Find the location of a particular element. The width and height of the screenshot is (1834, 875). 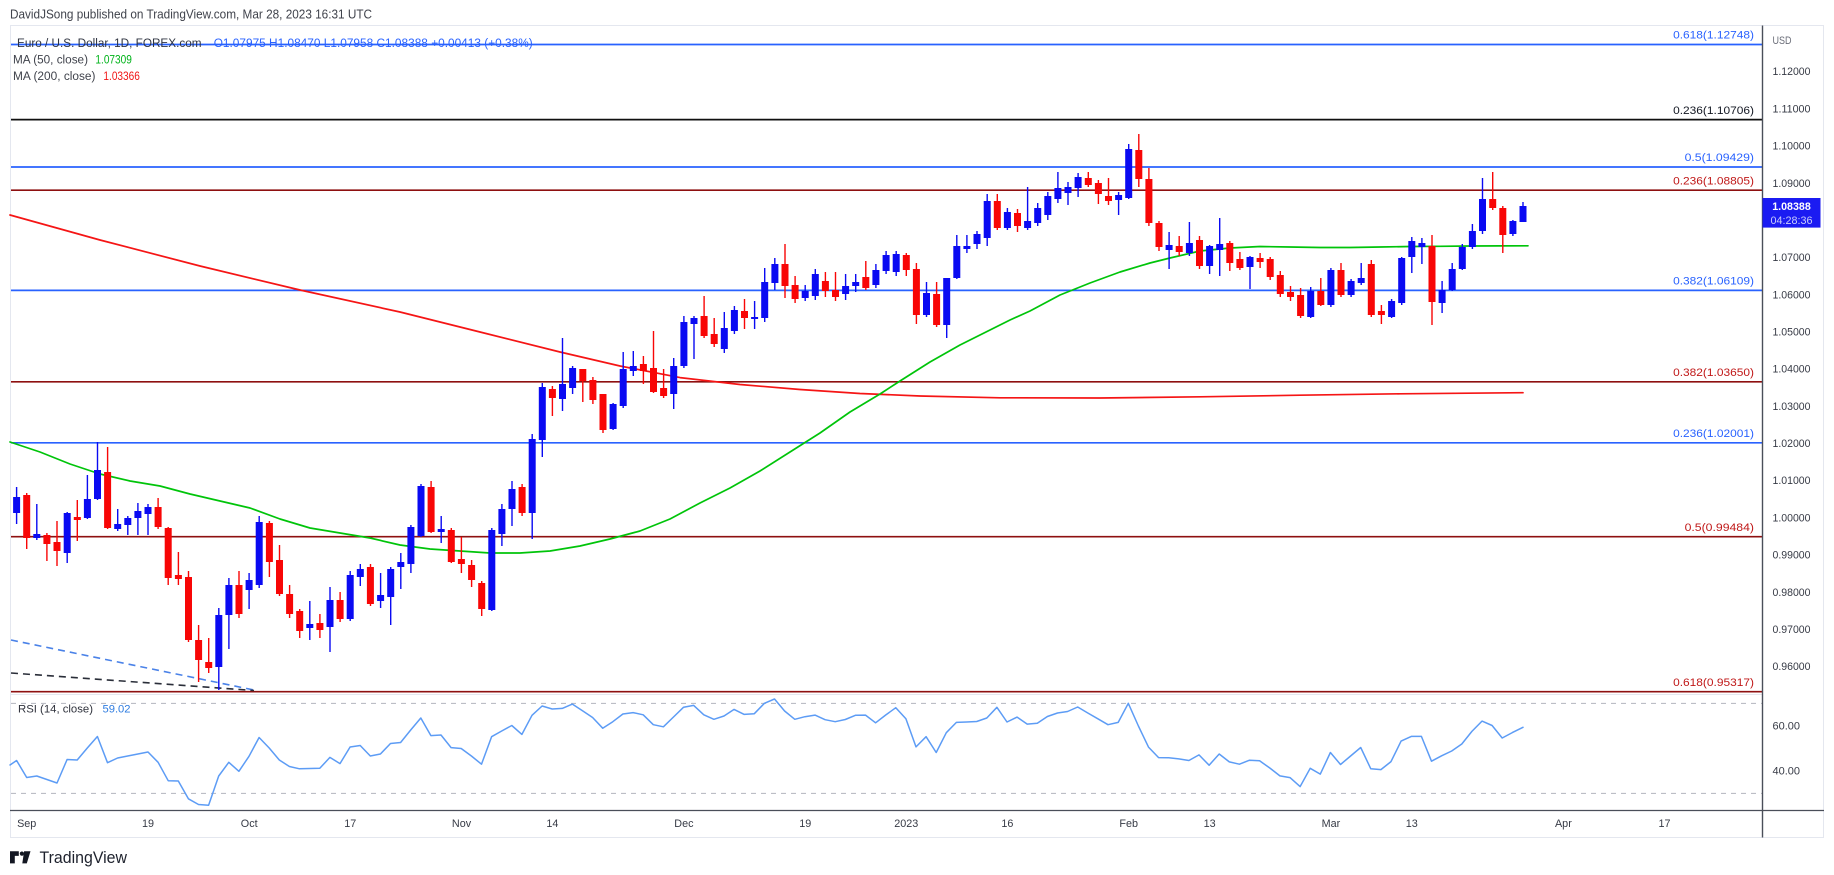

svg-text: 1.07309 is located at coordinates (113, 60).